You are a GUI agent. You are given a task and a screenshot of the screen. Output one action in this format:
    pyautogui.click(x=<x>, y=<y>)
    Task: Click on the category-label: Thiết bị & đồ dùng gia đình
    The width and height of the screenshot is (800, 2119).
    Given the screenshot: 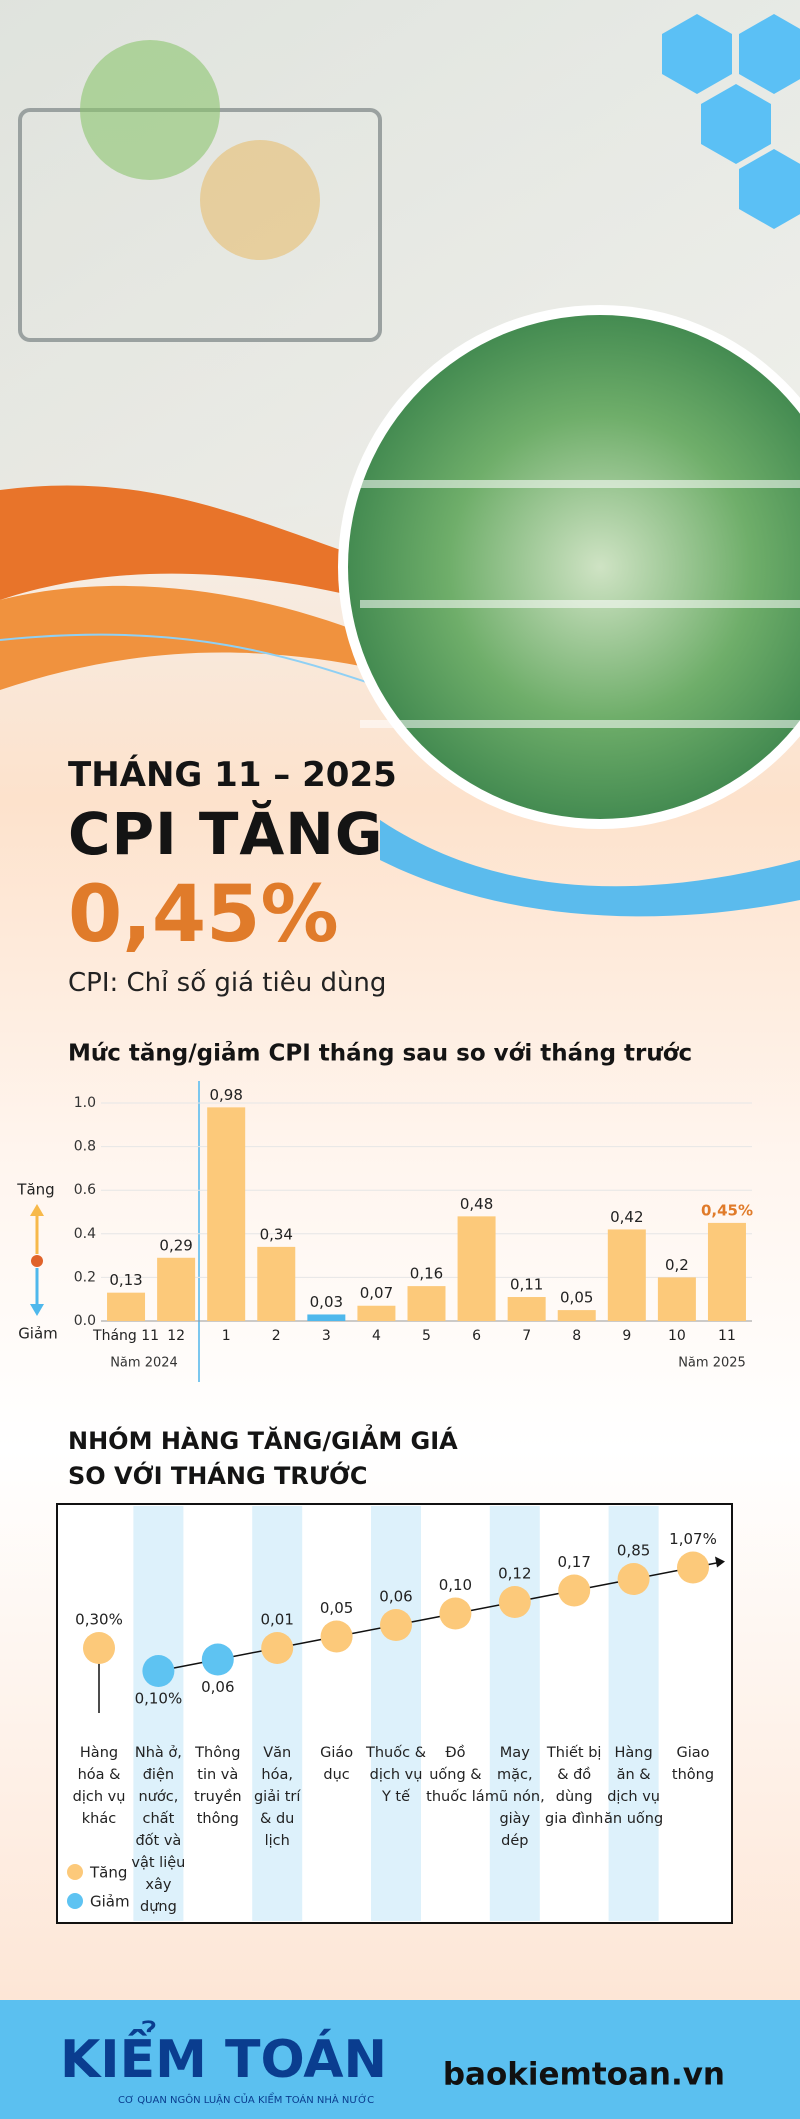 What is the action you would take?
    pyautogui.click(x=574, y=1786)
    